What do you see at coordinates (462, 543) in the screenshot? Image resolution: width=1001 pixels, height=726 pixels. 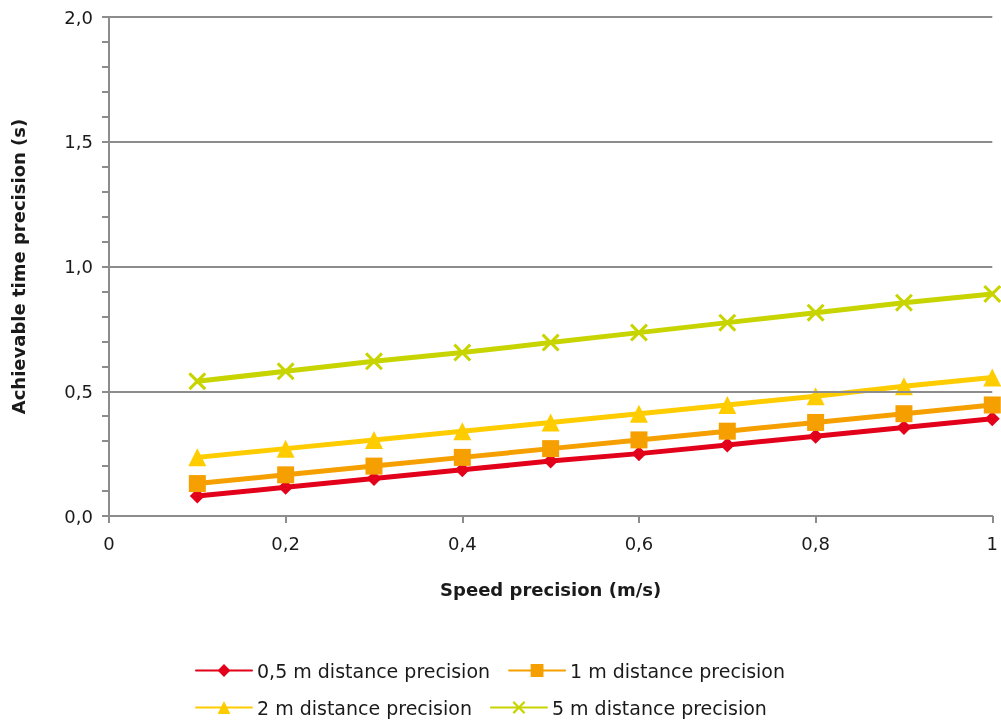 I see `x-tick-label: 0,4` at bounding box center [462, 543].